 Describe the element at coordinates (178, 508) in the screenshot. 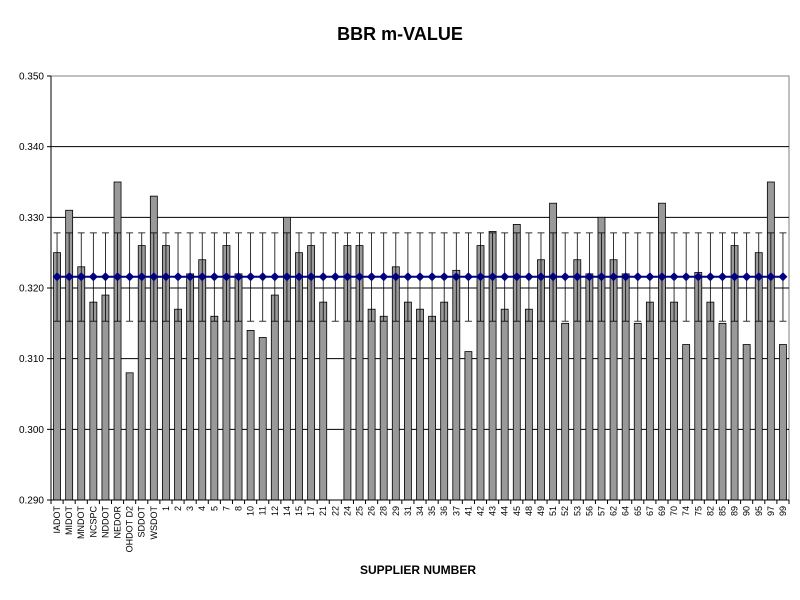

I see `x-tick-label: 2` at that location.